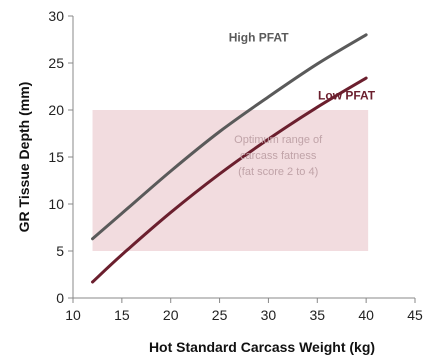 Image resolution: width=430 pixels, height=361 pixels. What do you see at coordinates (56, 157) in the screenshot?
I see `y-tick-label: 15` at bounding box center [56, 157].